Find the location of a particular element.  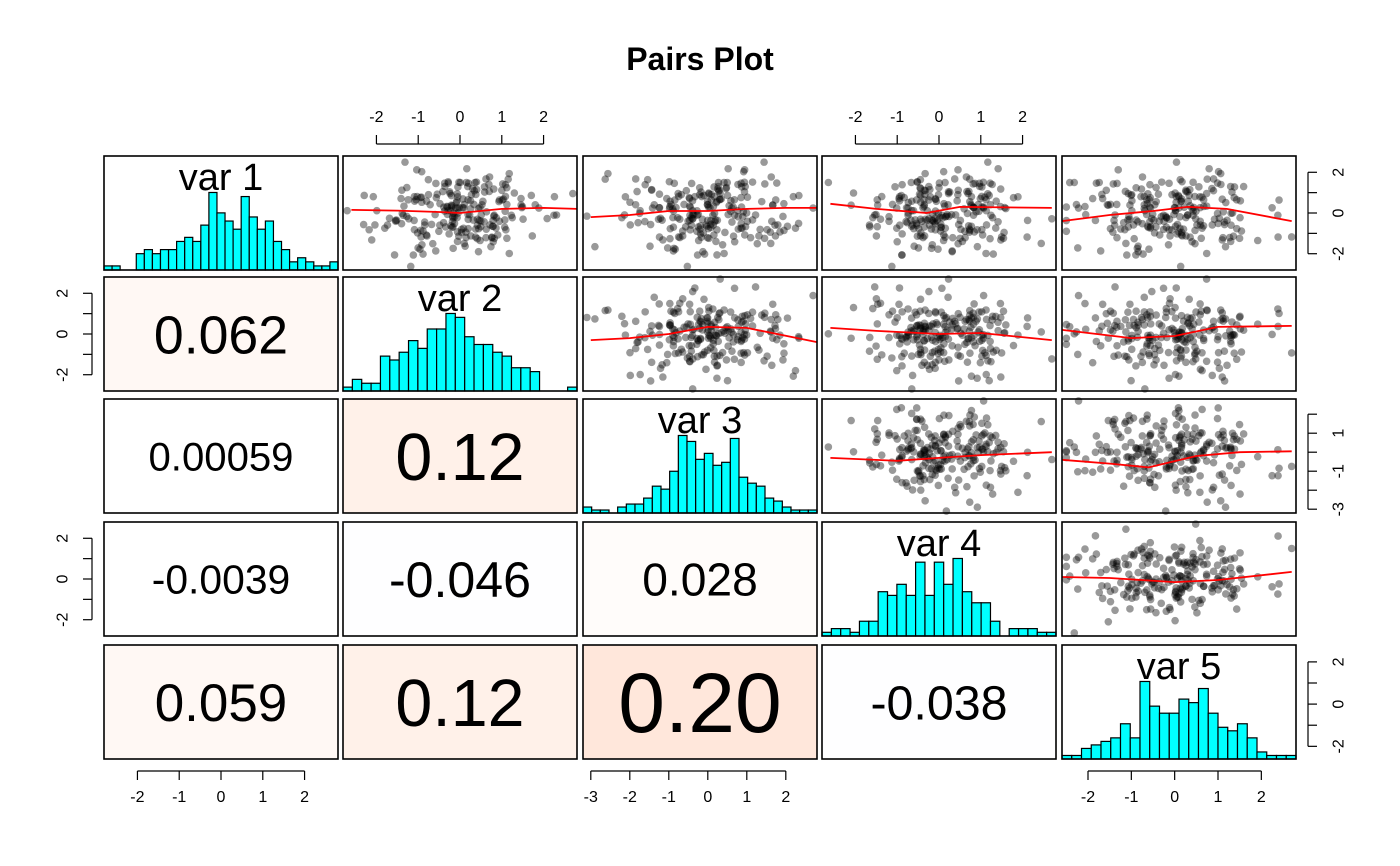

correlation-var4-var3: 0.028 is located at coordinates (700, 579).